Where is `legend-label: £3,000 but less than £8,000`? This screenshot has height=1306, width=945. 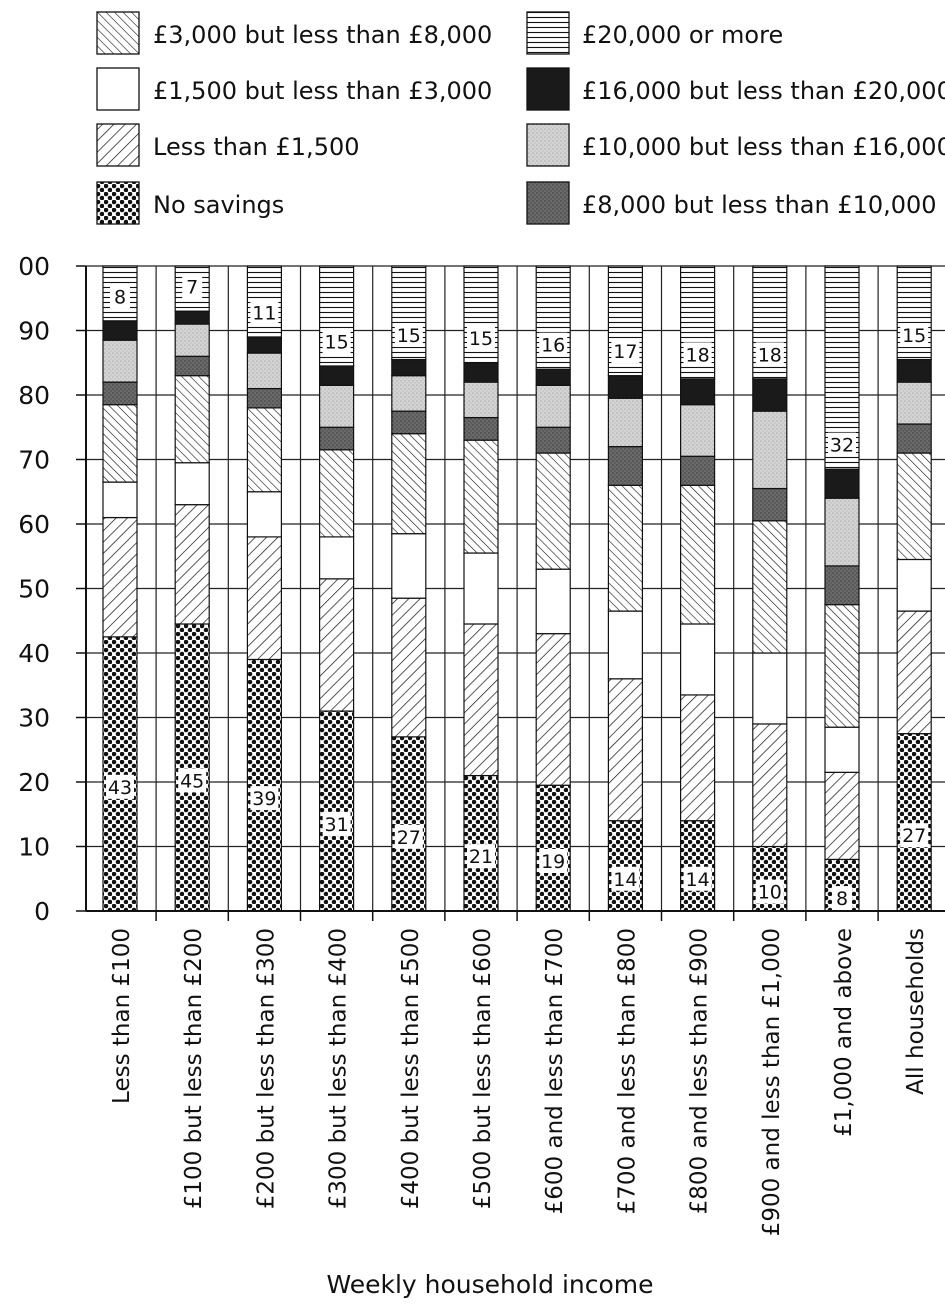
legend-label: £3,000 but less than £8,000 is located at coordinates (322, 35).